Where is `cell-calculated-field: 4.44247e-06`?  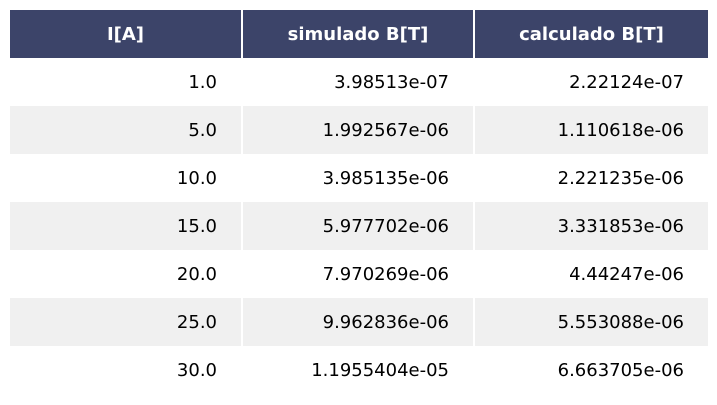 cell-calculated-field: 4.44247e-06 is located at coordinates (591, 274).